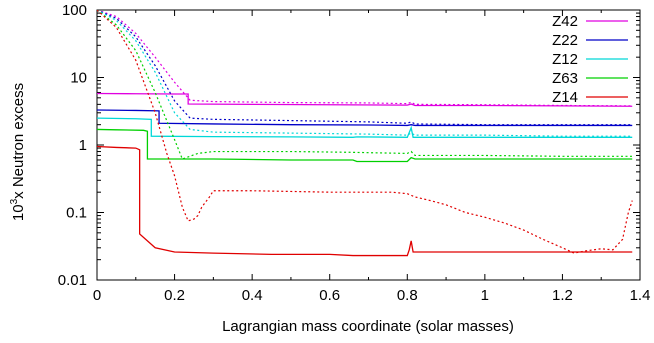  What do you see at coordinates (565, 59) in the screenshot?
I see `legend-label-z12: Z12` at bounding box center [565, 59].